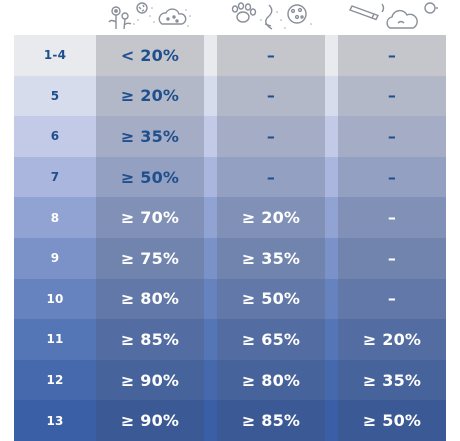 This screenshot has height=441, width=460. I want to click on pollen-cell: ≥ 50%, so click(150, 177).